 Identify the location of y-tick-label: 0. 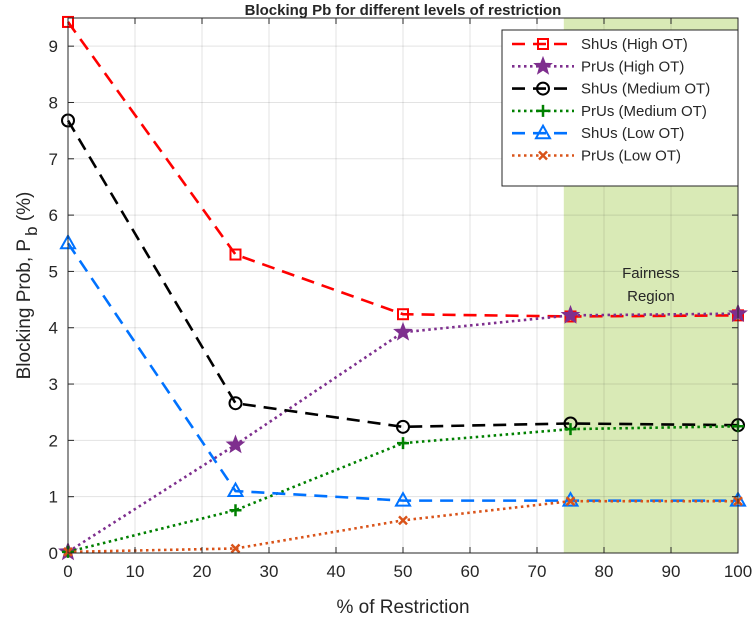
(53, 553).